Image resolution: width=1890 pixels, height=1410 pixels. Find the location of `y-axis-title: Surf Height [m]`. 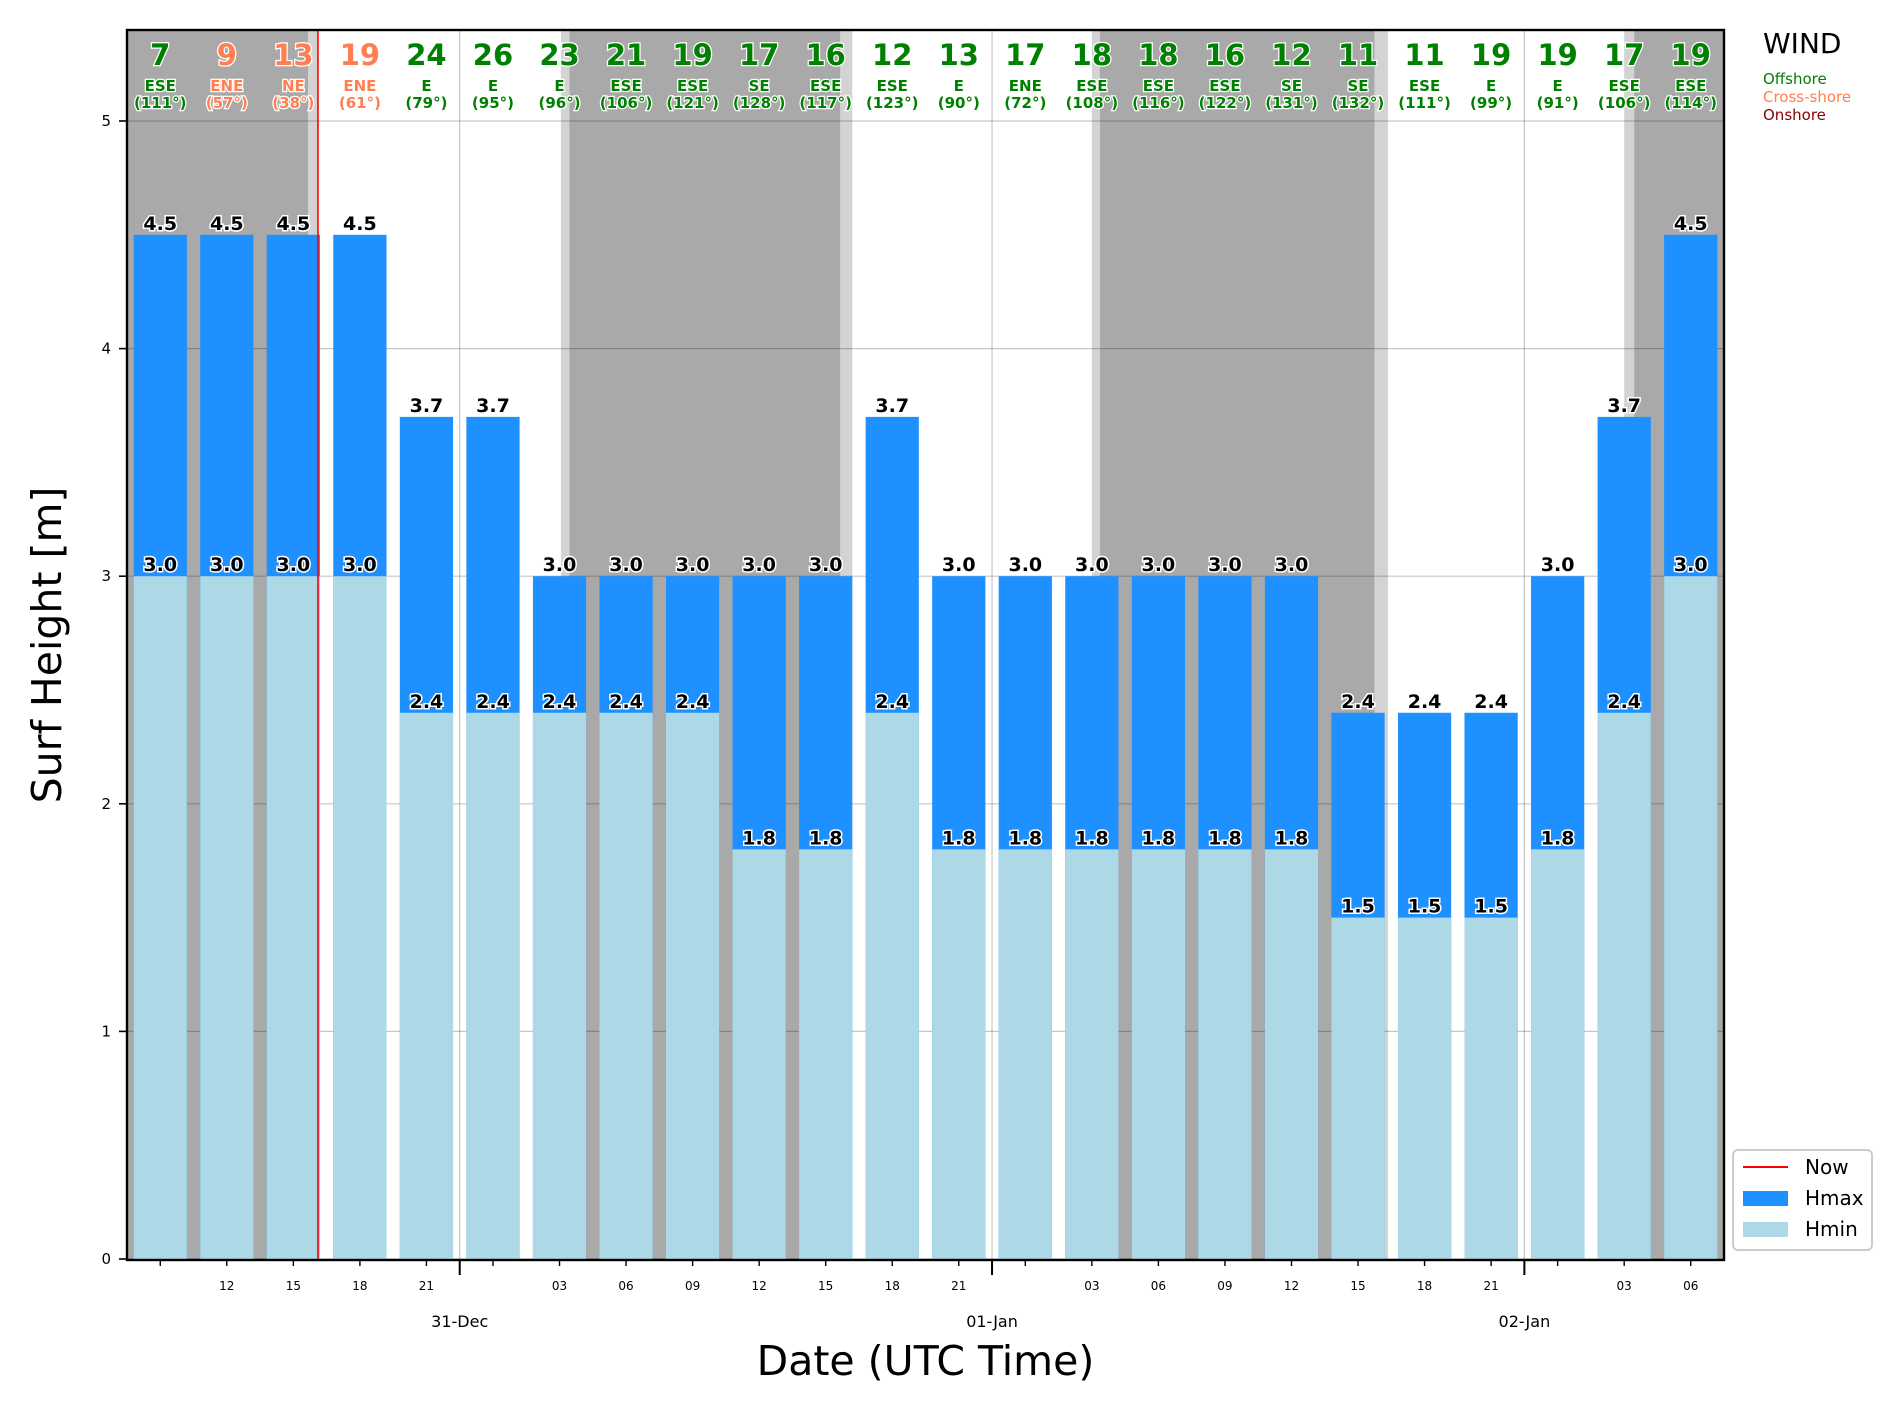

y-axis-title: Surf Height [m] is located at coordinates (47, 645).